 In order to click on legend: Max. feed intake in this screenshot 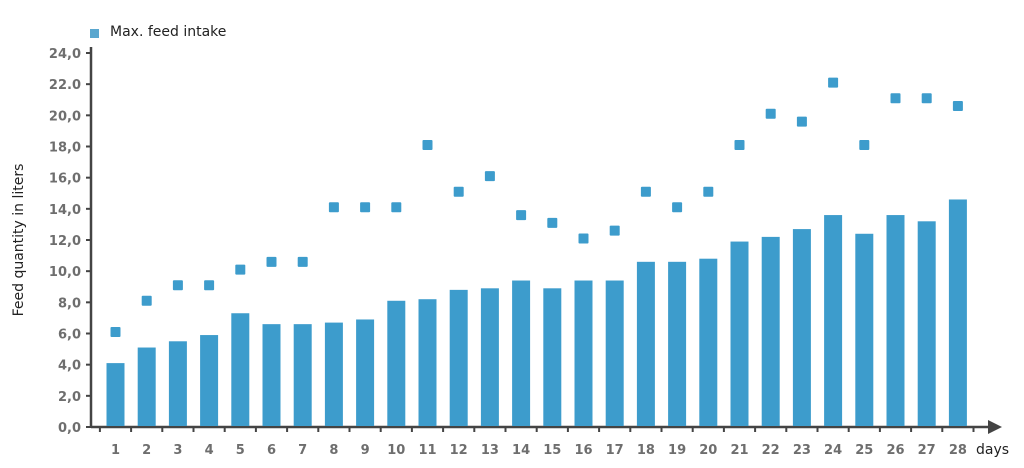, I will do `click(158, 32)`.